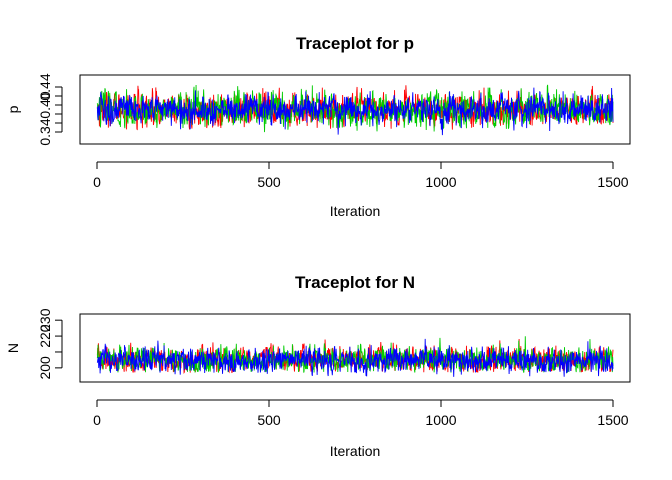 This screenshot has height=480, width=672. Describe the element at coordinates (355, 43) in the screenshot. I see `chart-title: Traceplot for p` at that location.